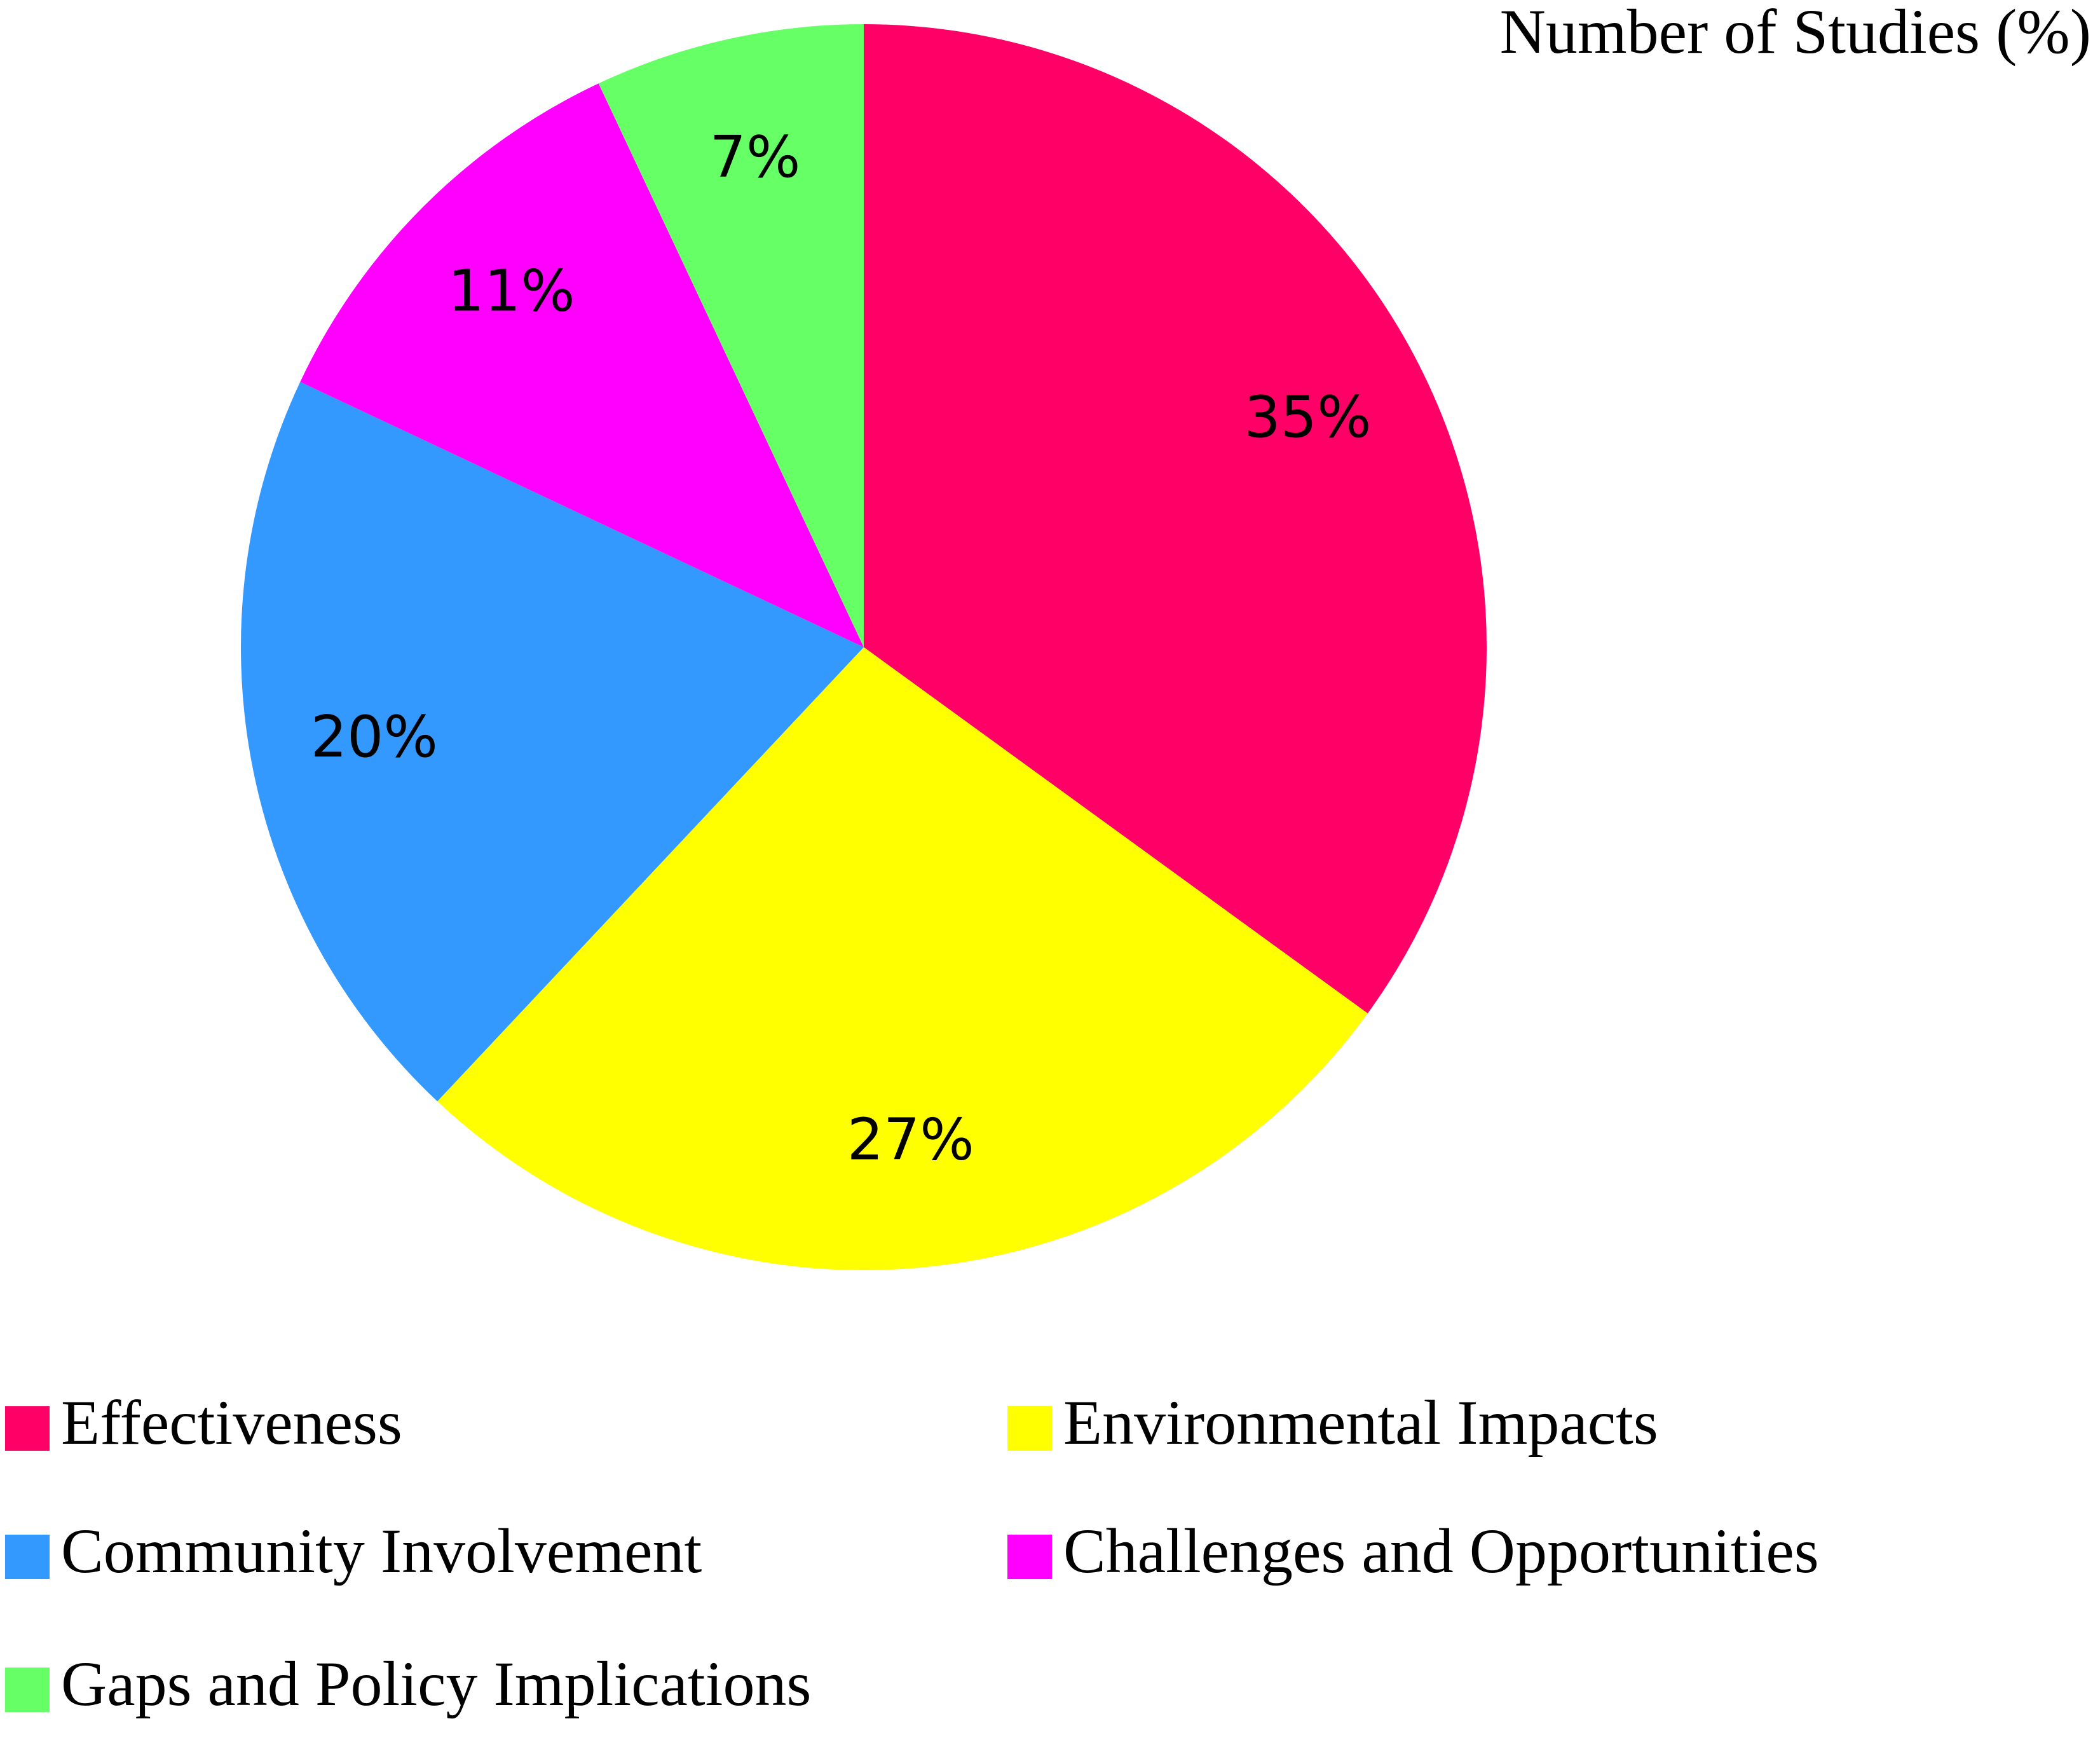  What do you see at coordinates (511, 292) in the screenshot?
I see `data-label: 11%` at bounding box center [511, 292].